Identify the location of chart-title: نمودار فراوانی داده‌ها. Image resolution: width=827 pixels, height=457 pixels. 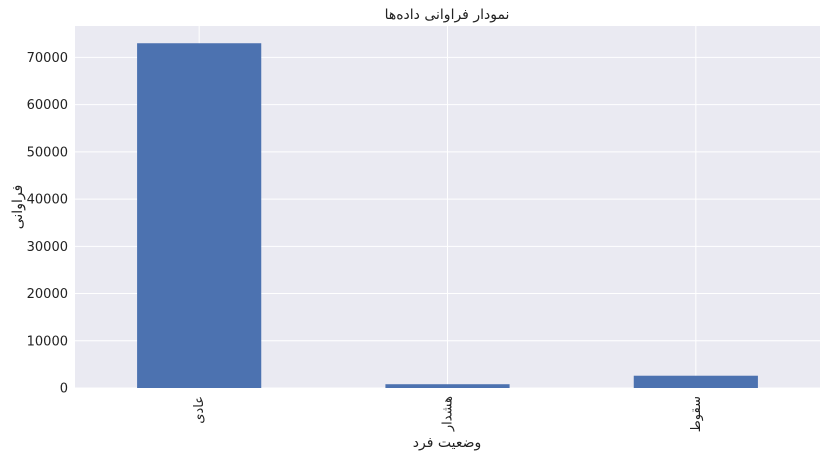
(447, 15).